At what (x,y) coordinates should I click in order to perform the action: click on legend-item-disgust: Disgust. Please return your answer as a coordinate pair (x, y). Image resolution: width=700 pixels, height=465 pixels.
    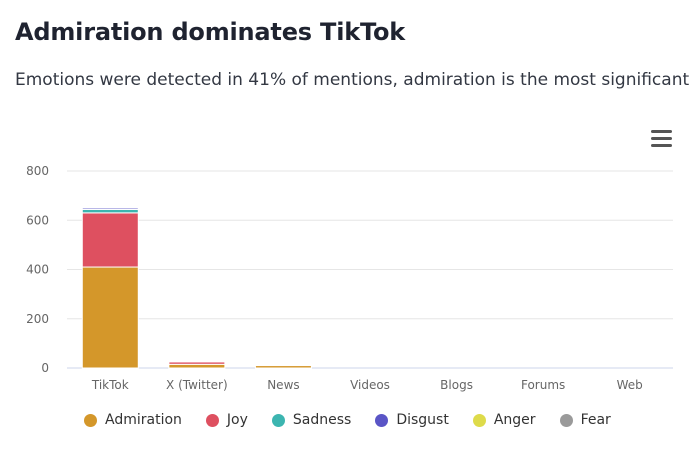
    Looking at the image, I should click on (412, 420).